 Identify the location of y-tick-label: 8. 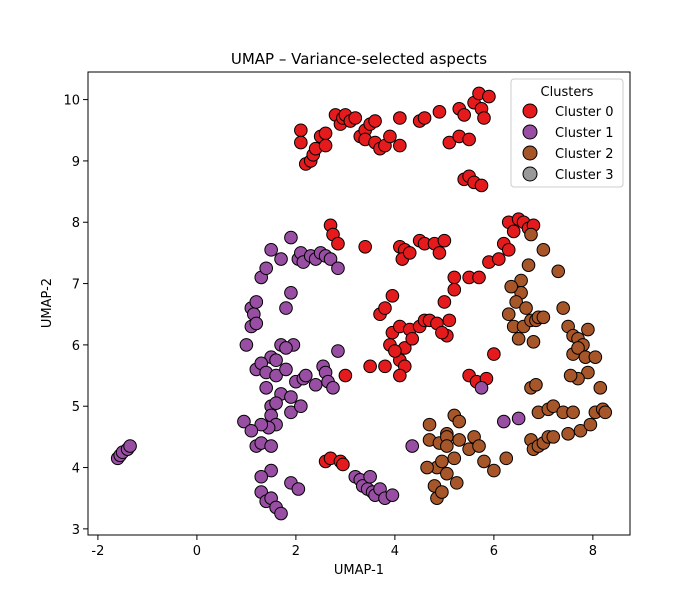
(76, 223).